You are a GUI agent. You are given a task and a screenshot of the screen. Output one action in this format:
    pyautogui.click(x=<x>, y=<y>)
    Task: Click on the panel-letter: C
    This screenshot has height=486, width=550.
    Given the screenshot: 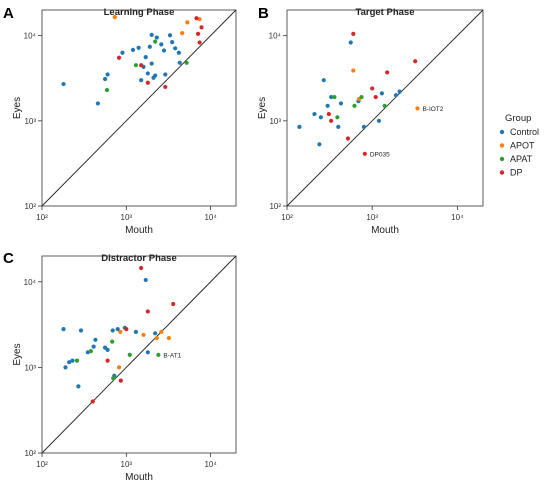 What is the action you would take?
    pyautogui.click(x=8, y=258)
    